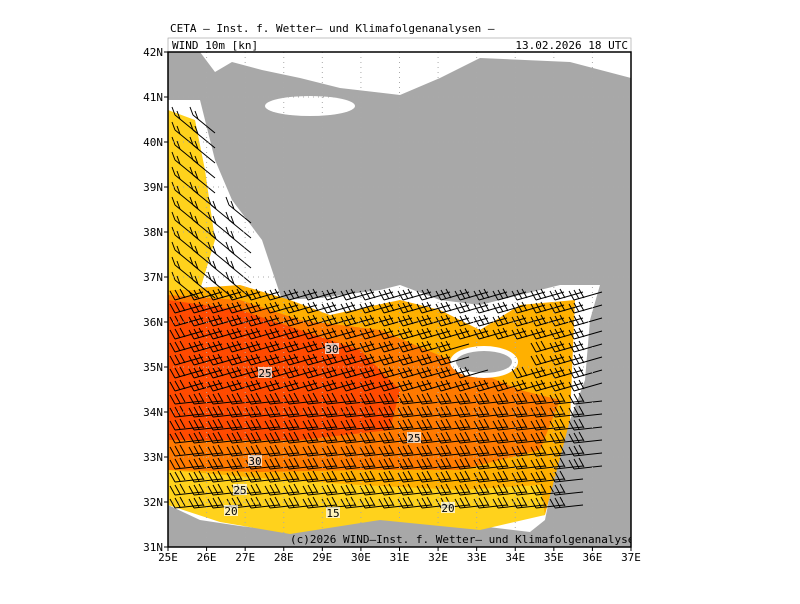 This screenshot has width=800, height=604. I want to click on lat-label: 36N, so click(153, 322).